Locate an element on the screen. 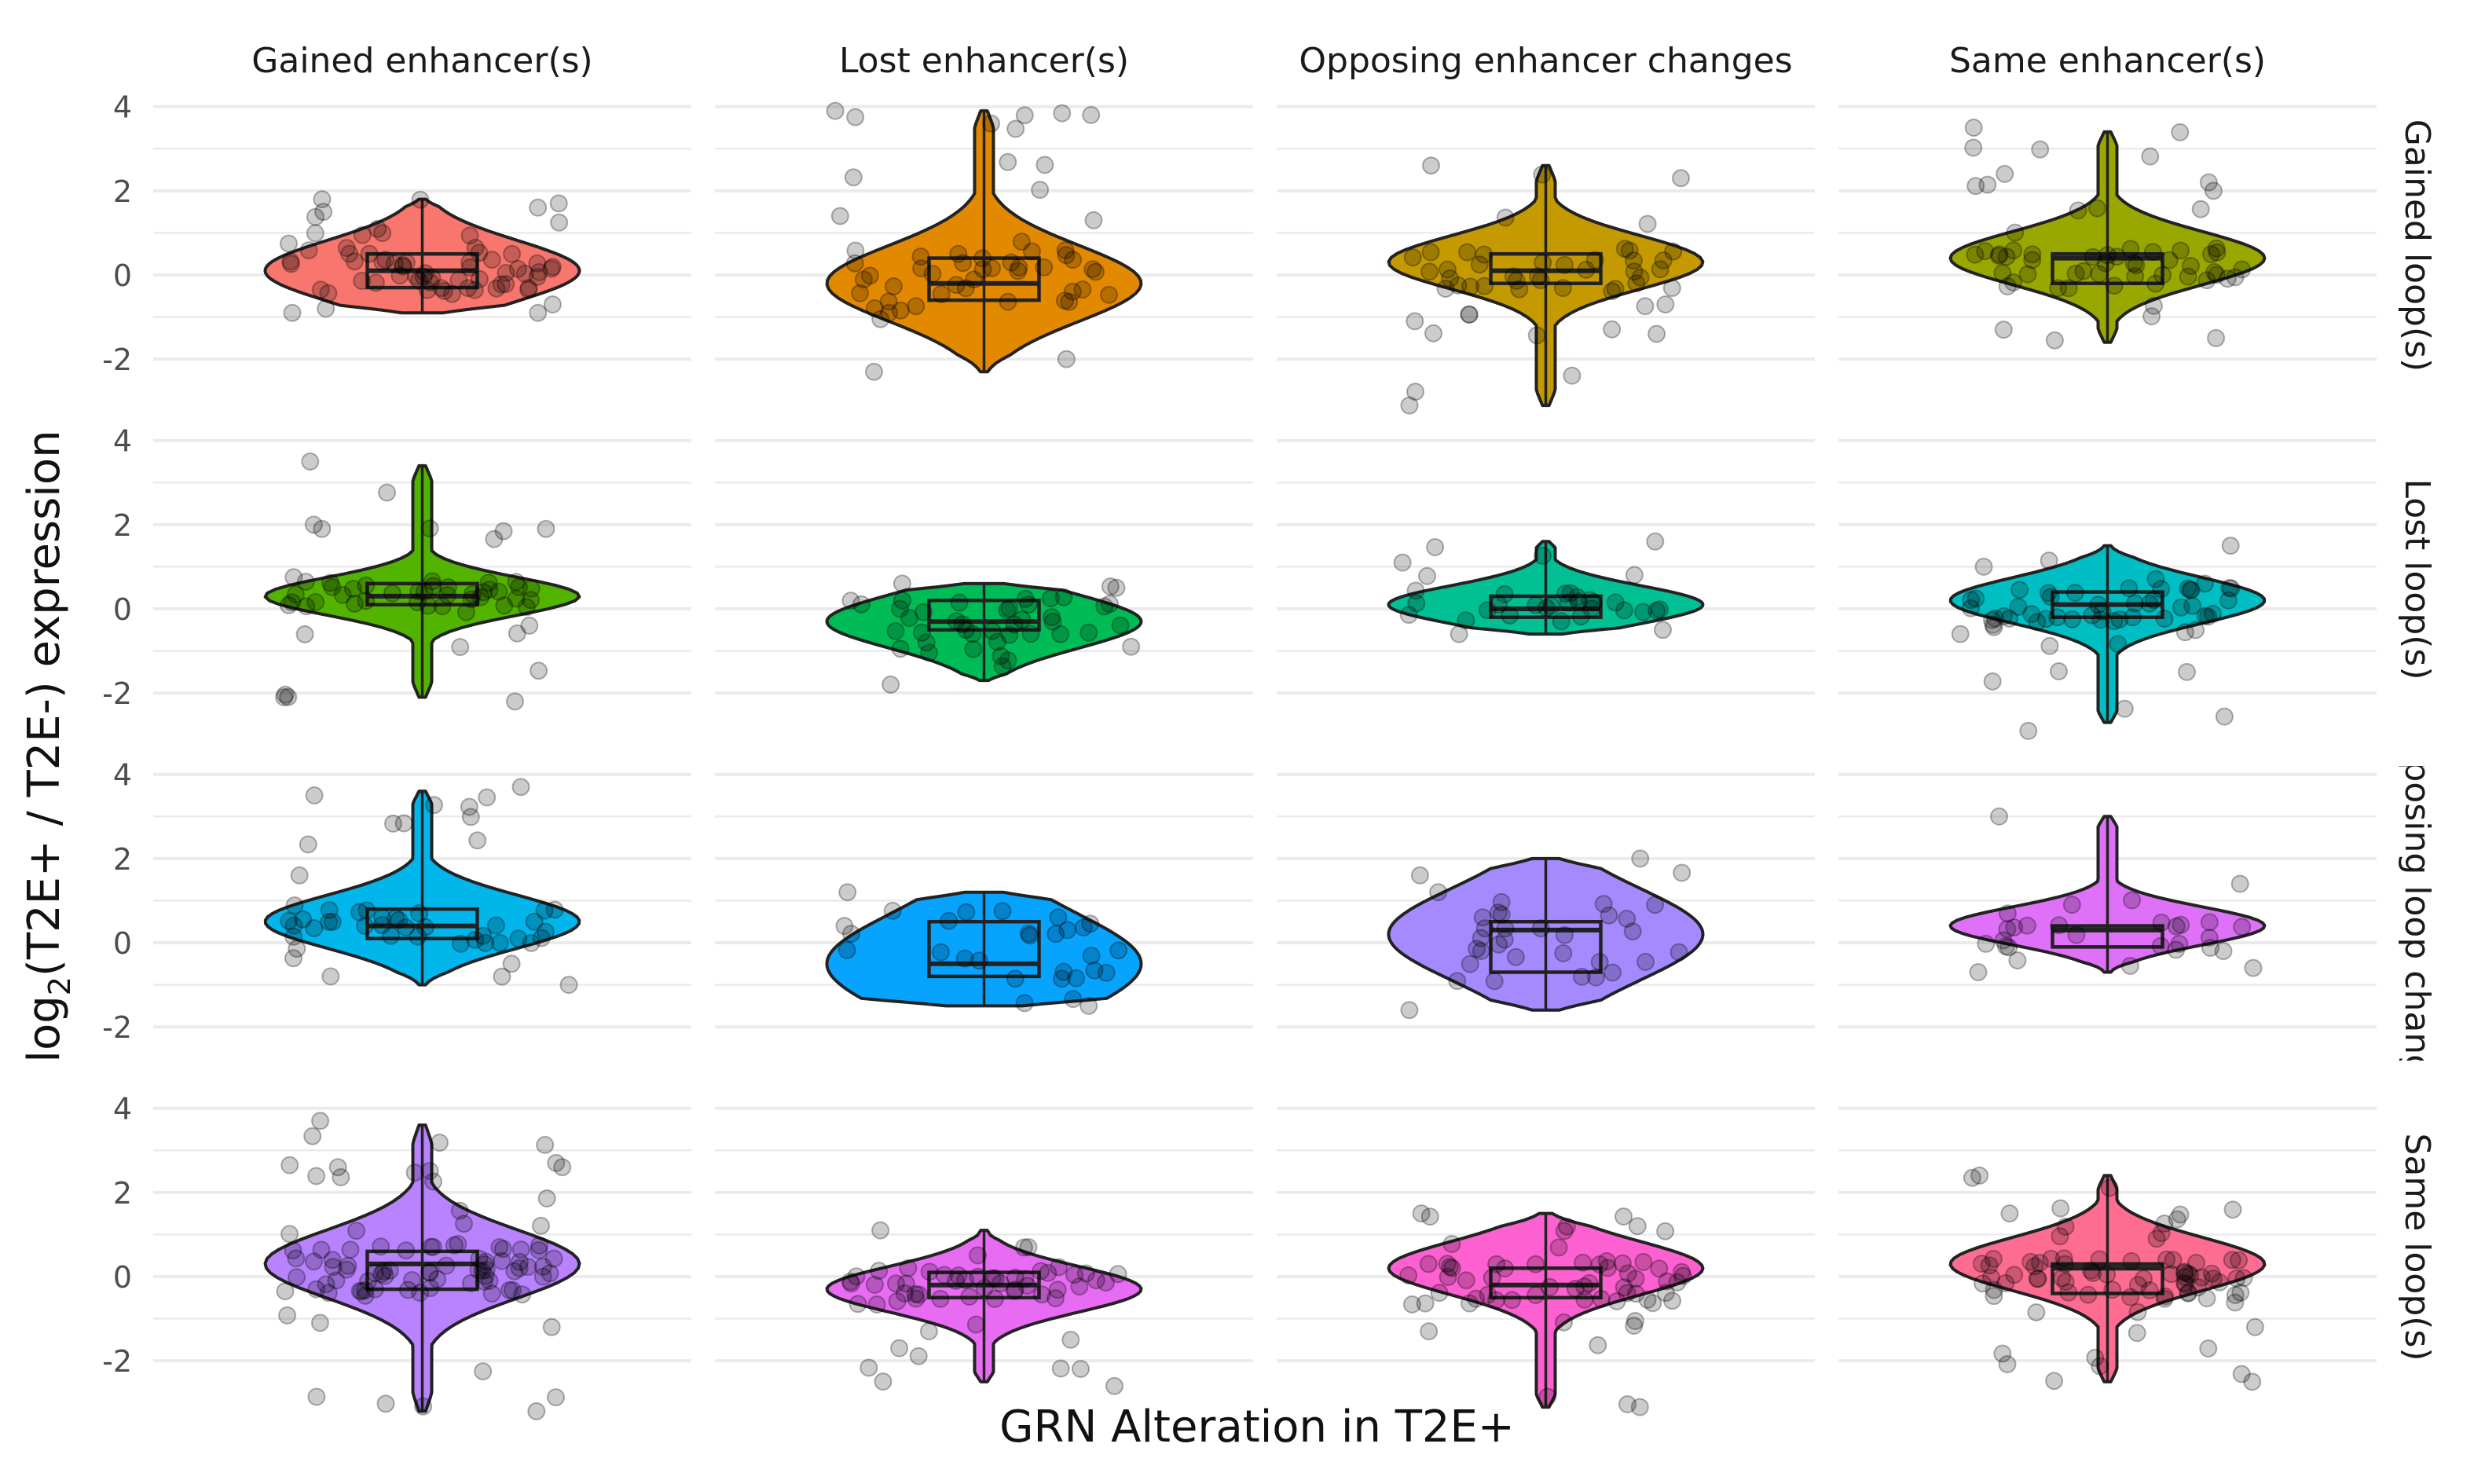 The height and width of the screenshot is (1484, 2474). y-axis-title-rest: (T2E+ / T2E-) expression is located at coordinates (44, 703).